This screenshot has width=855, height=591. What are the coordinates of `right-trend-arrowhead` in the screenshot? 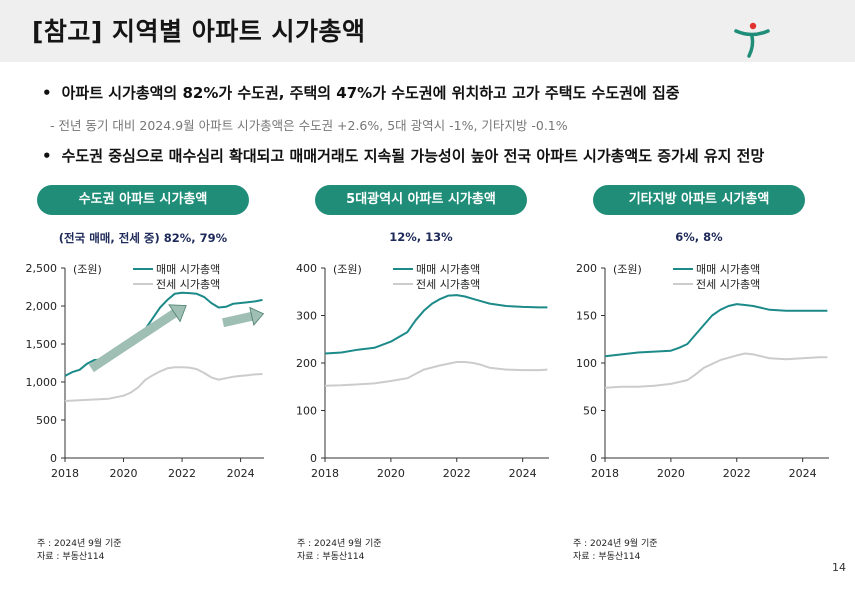 It's located at (257, 316).